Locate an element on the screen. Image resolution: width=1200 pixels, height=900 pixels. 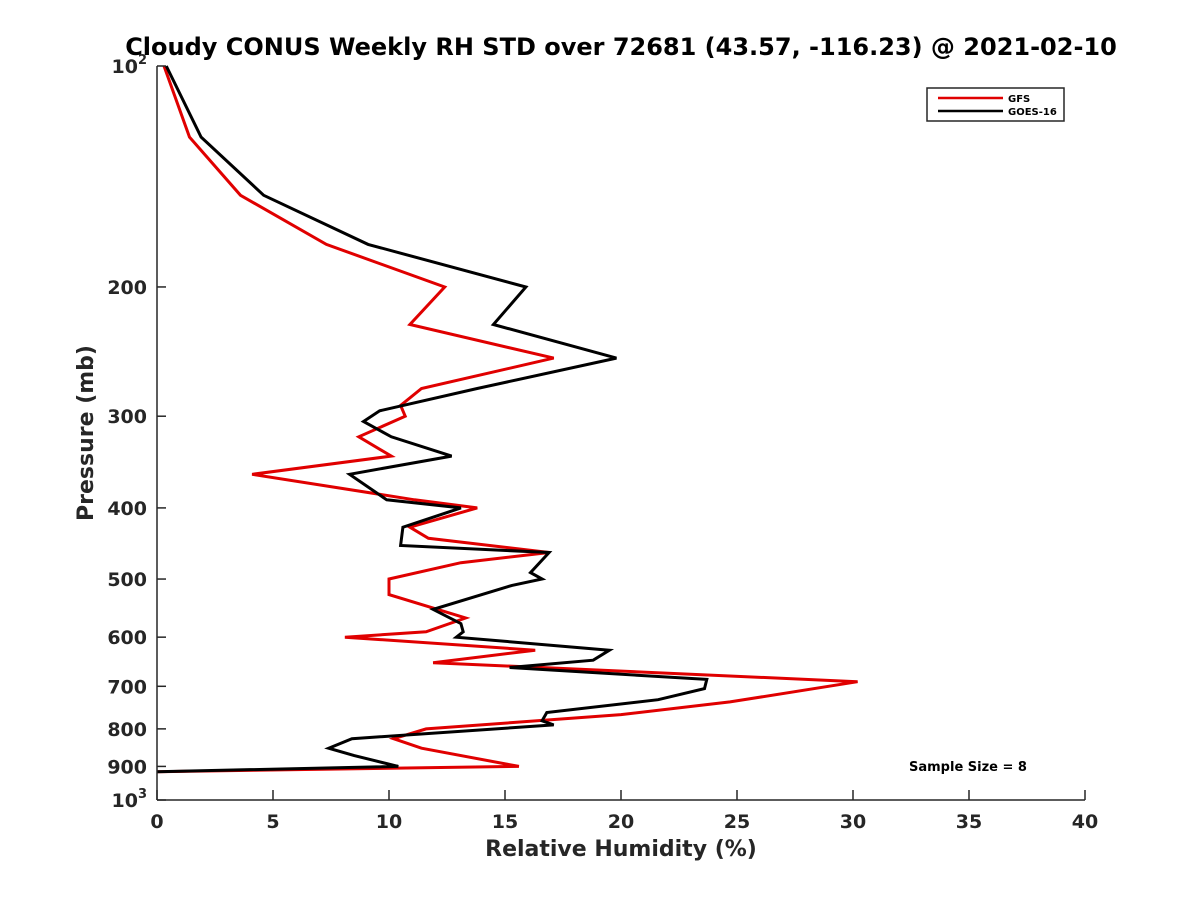
legend-label: GFS is located at coordinates (1019, 99).